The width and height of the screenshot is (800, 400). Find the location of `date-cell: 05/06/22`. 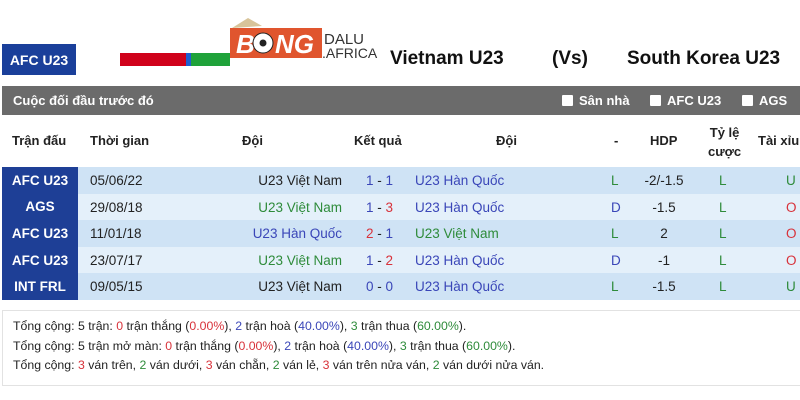

date-cell: 05/06/22 is located at coordinates (116, 180).